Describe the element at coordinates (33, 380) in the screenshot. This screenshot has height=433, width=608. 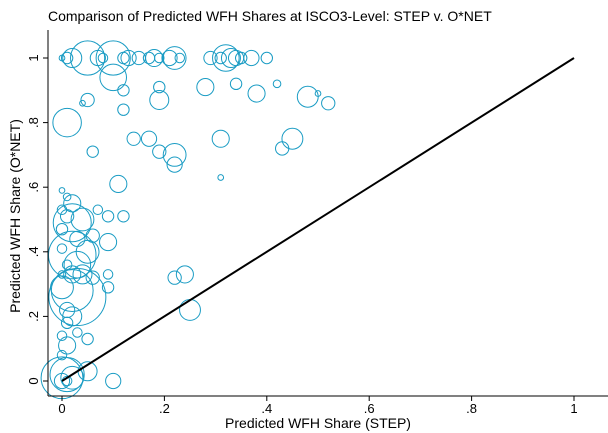
I see `y-tick-label: 0` at that location.